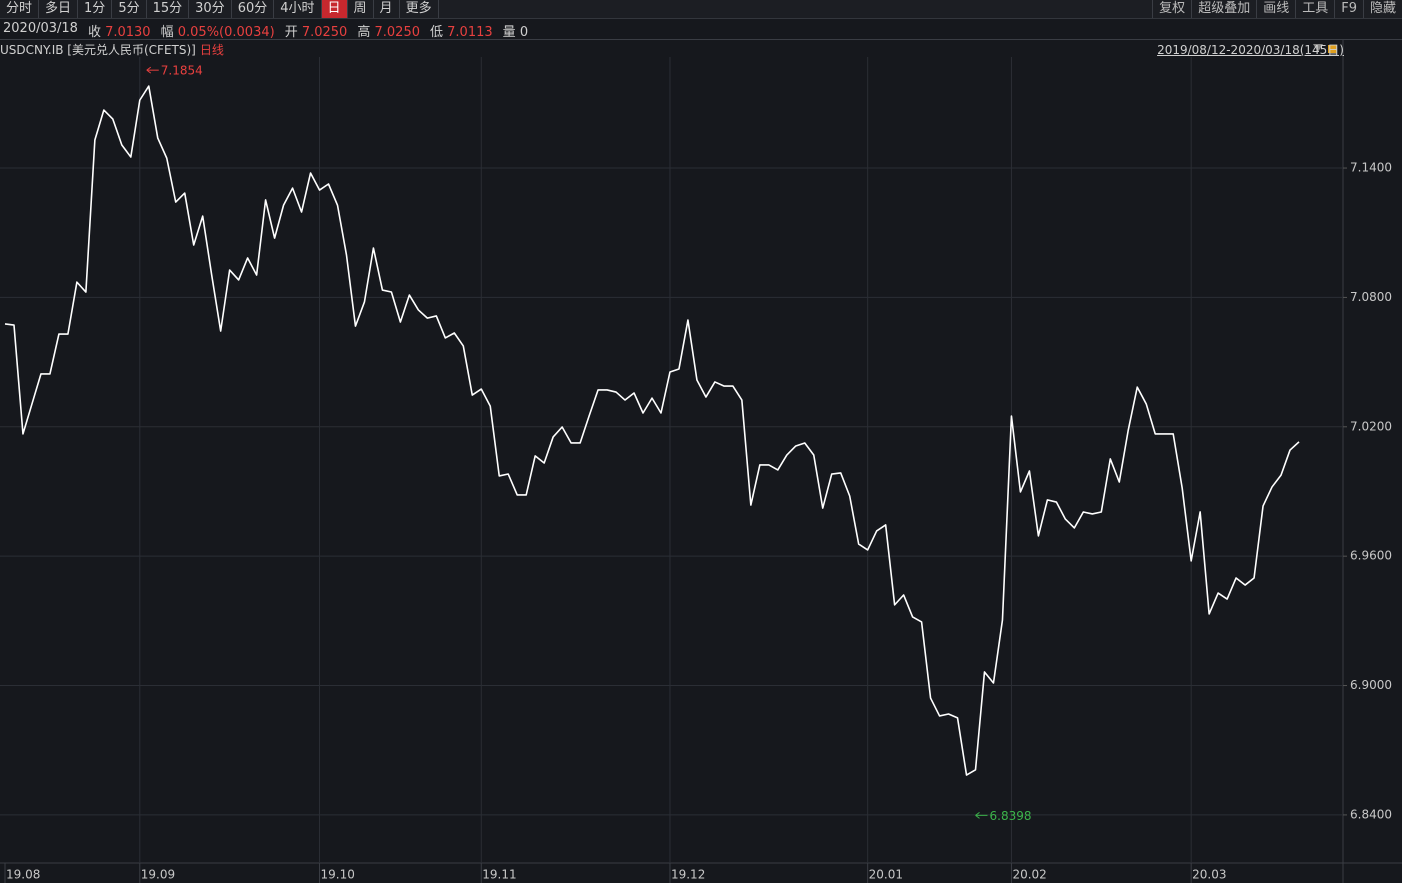 The width and height of the screenshot is (1402, 883). Describe the element at coordinates (1250, 50) in the screenshot. I see `date-range: 2019/08/12-2020/03/18(145日)` at that location.